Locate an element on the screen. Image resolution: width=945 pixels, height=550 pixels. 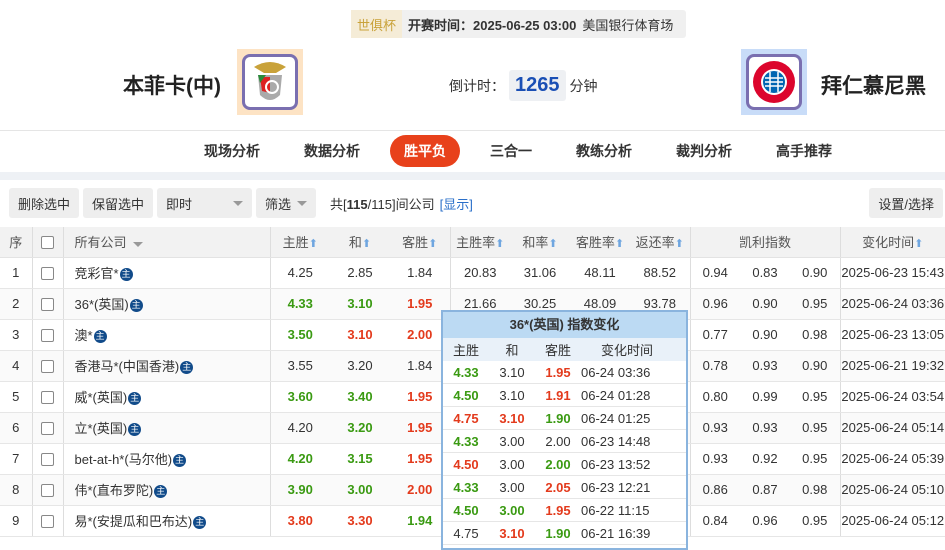
away-team-name: 拜仁慕尼黑 is located at coordinates (873, 86).